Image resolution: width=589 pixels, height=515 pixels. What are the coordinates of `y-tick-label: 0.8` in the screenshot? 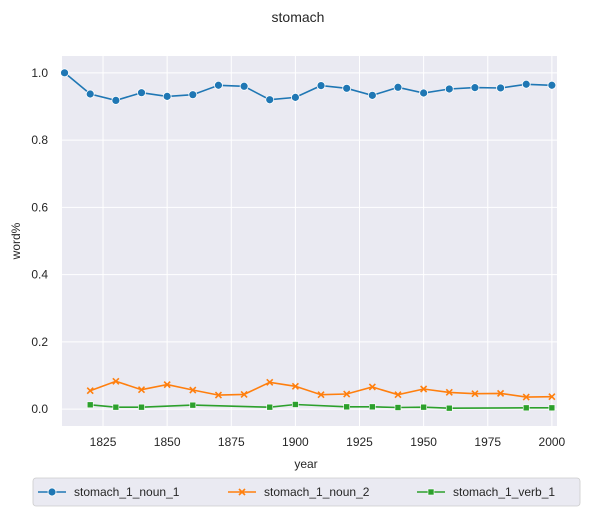 It's located at (39, 140).